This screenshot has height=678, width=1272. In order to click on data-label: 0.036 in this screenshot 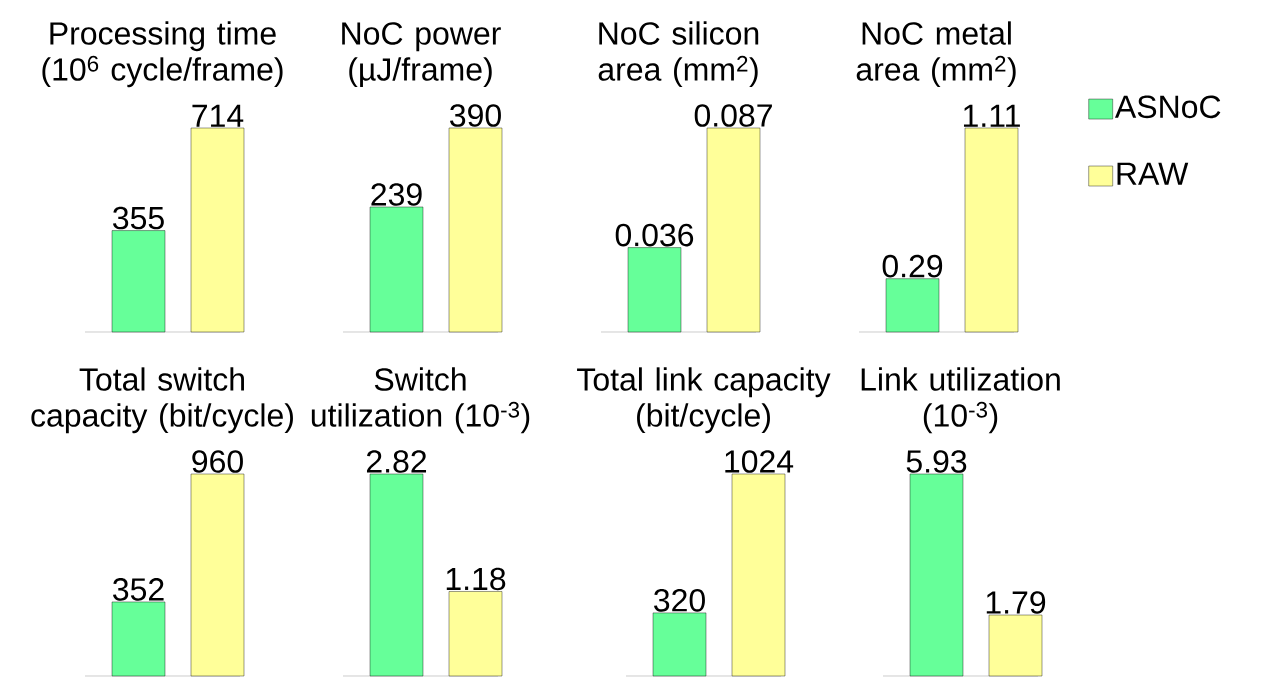, I will do `click(654, 235)`.